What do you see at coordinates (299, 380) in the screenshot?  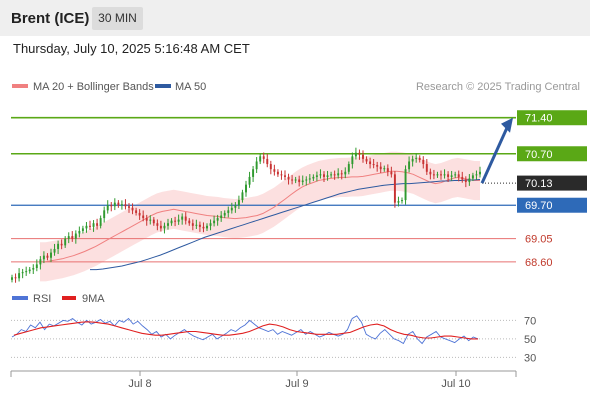 I see `x-axis-ticks: Jul 8 Jul 9 Jul 10` at bounding box center [299, 380].